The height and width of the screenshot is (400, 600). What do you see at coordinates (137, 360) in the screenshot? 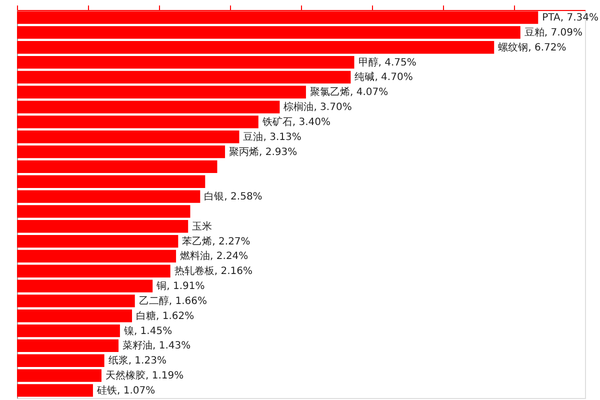
I see `data-label: 纸浆, 1.23%` at bounding box center [137, 360].